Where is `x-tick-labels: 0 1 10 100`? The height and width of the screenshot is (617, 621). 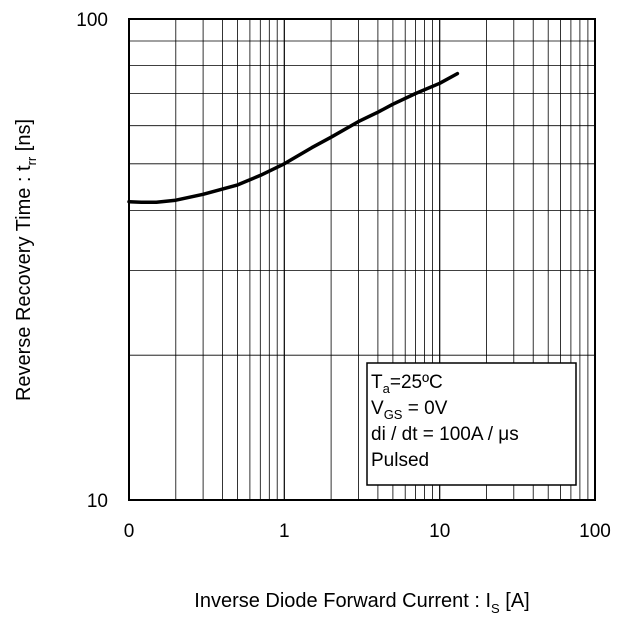
x-tick-labels: 0 1 10 100 is located at coordinates (367, 531).